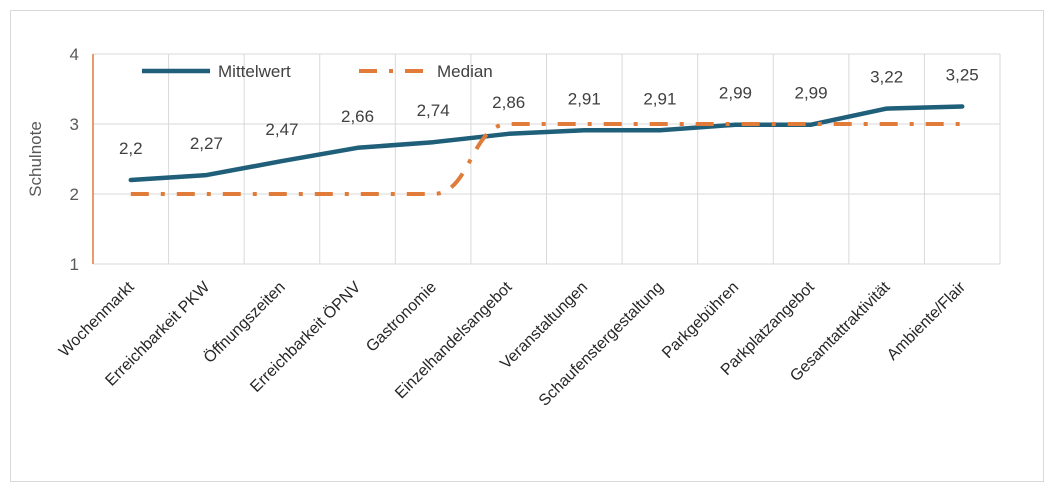 This screenshot has height=493, width=1056. Describe the element at coordinates (433, 110) in the screenshot. I see `data-label: 2,74` at that location.